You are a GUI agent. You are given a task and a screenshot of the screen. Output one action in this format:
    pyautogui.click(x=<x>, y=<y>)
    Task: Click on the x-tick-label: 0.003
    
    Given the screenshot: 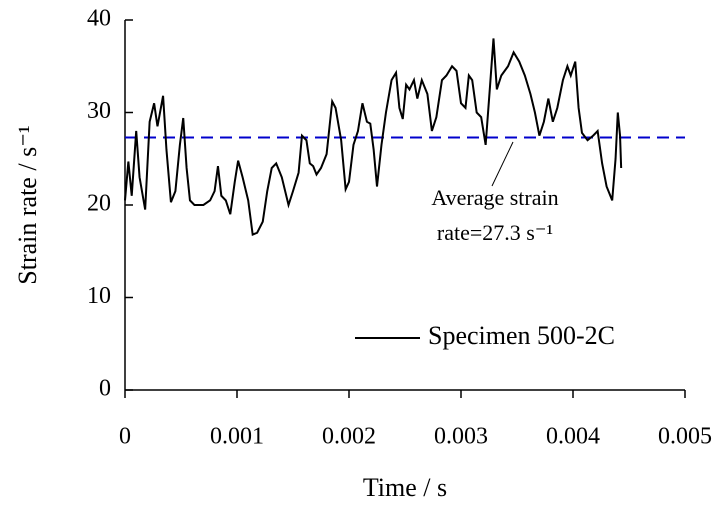 What is the action you would take?
    pyautogui.click(x=461, y=437)
    